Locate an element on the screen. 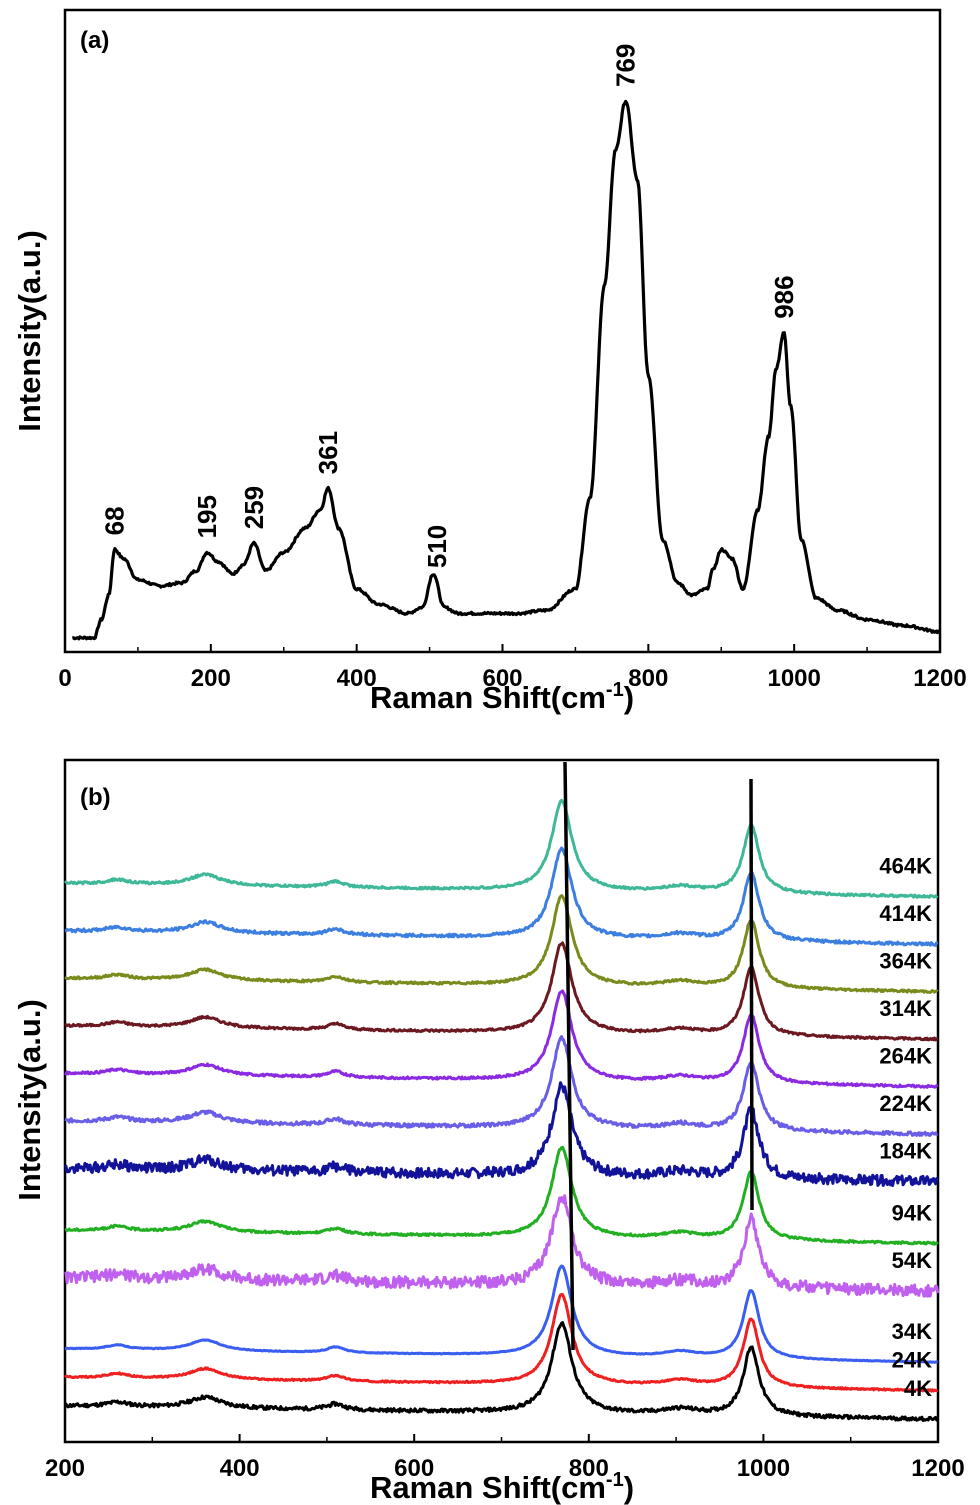 Image resolution: width=980 pixels, height=1505 pixels. panel-b-x-ticks: 200 400 600 800 1000 1200 is located at coordinates (505, 1458).